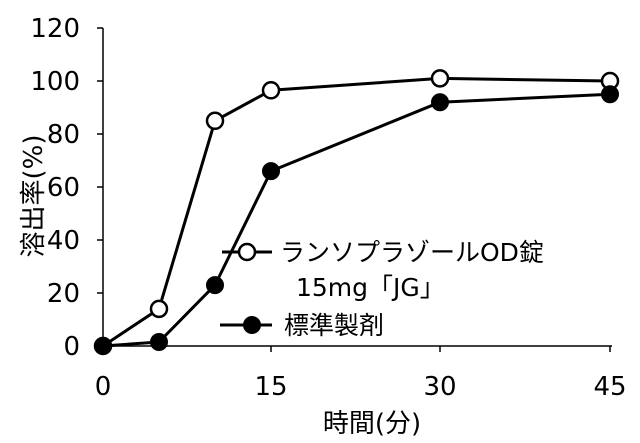 This screenshot has height=443, width=640. I want to click on legend-label-series-2: 標準製剤, so click(334, 325).